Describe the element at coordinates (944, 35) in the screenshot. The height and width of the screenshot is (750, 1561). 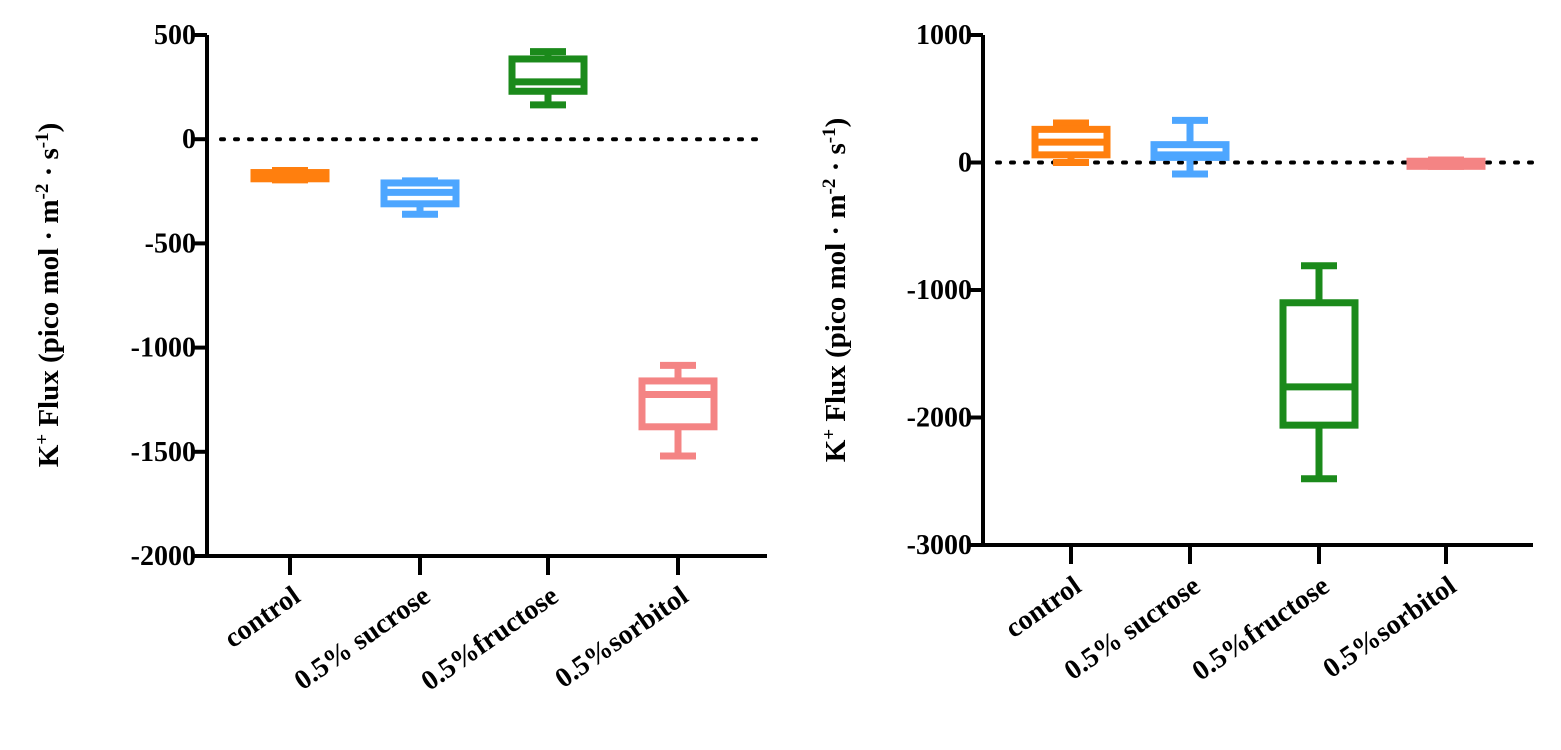
I see `y-tick-label: 1000` at that location.